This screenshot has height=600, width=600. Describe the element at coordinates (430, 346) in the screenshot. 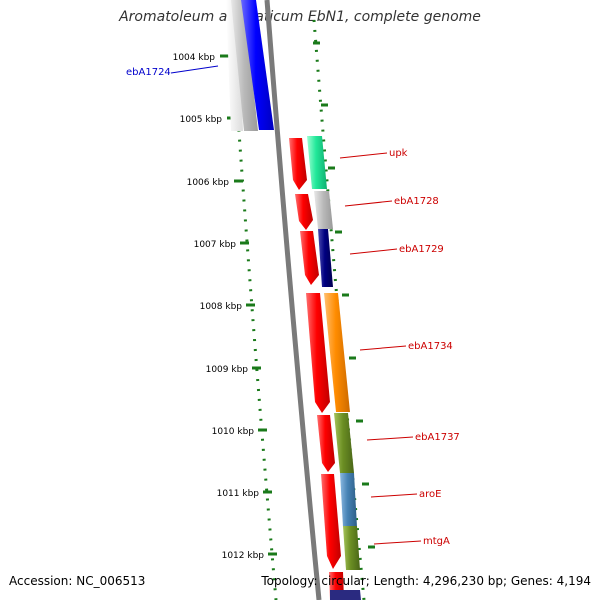

I see `gene-label-ebA1734: ebA1734` at that location.